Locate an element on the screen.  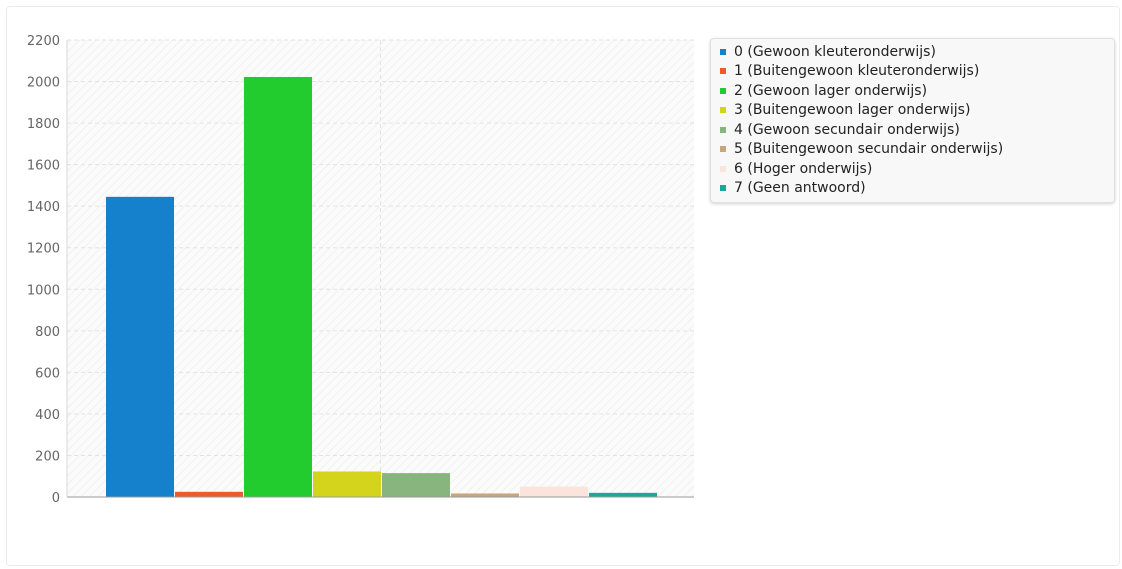
legend-label: 0 (Gewoon kleuteronderwijs) is located at coordinates (835, 51).